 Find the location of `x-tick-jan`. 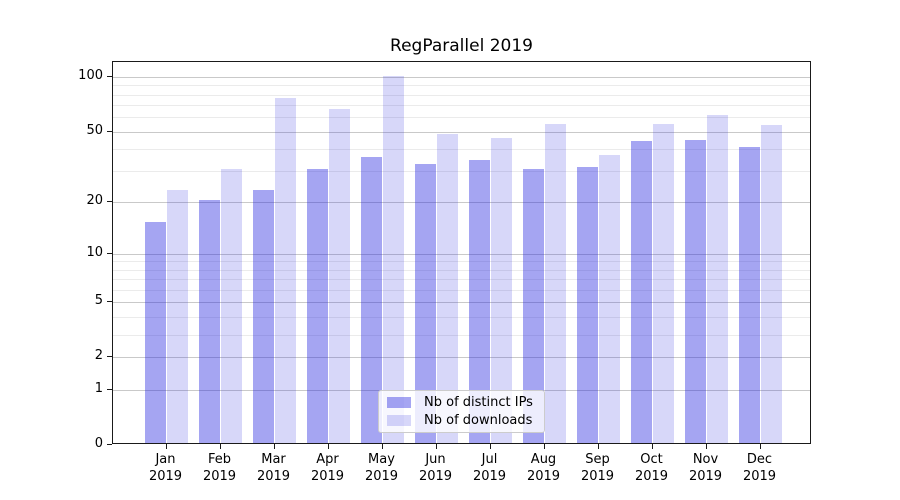

x-tick-jan is located at coordinates (166, 446).